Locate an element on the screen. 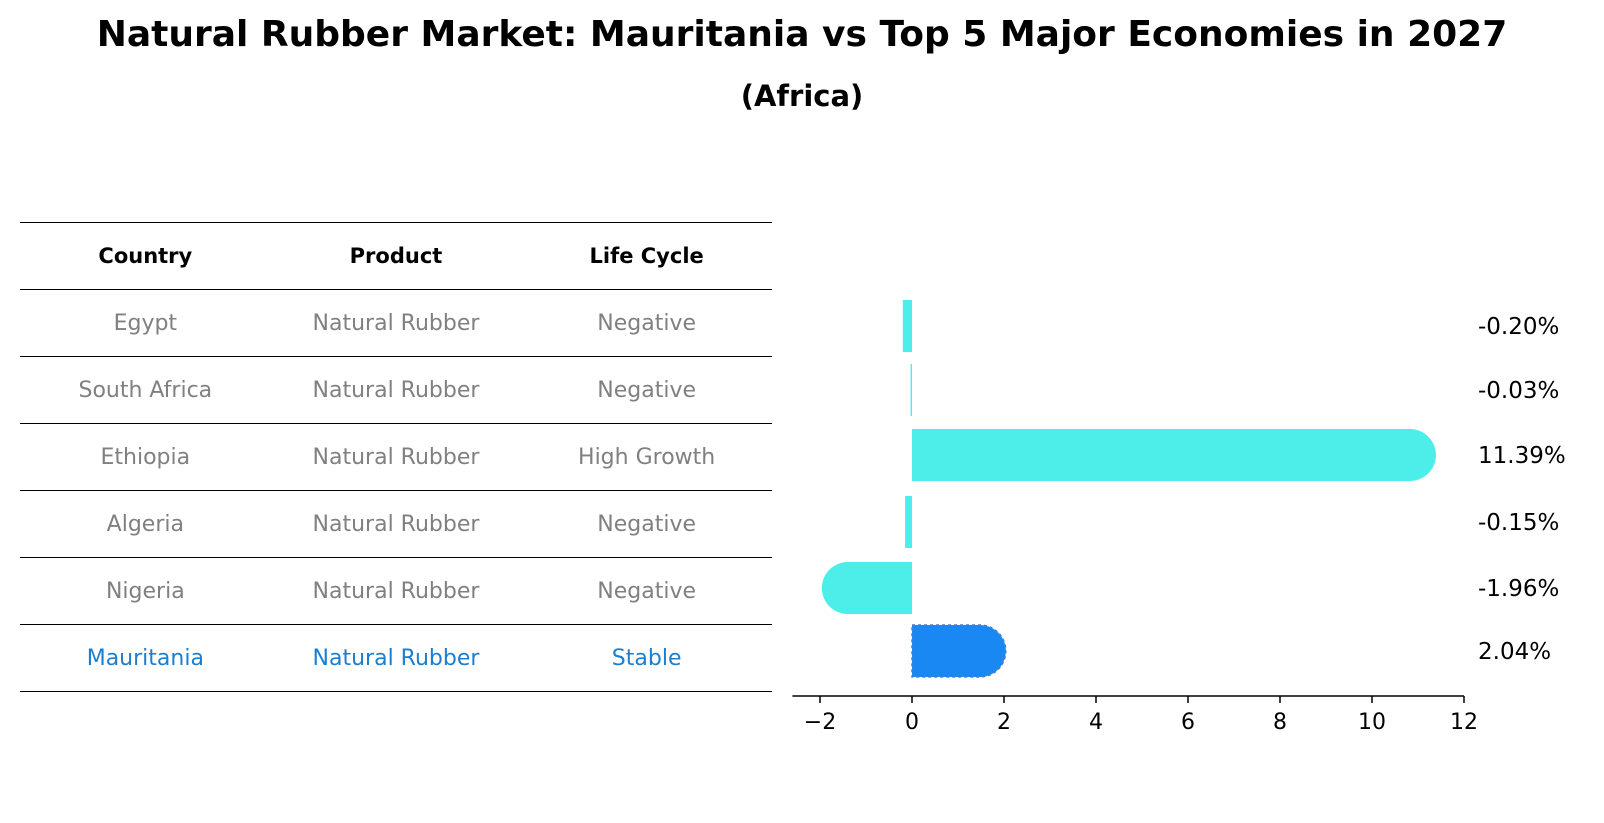  x-tick-label: 6 is located at coordinates (1188, 722).